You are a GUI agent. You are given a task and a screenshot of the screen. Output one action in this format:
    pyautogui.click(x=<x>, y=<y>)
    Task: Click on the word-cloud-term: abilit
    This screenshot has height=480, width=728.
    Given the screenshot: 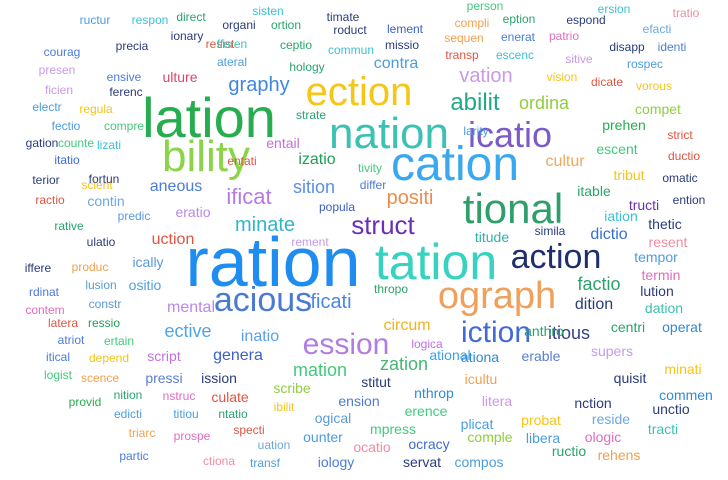 What is the action you would take?
    pyautogui.click(x=475, y=102)
    